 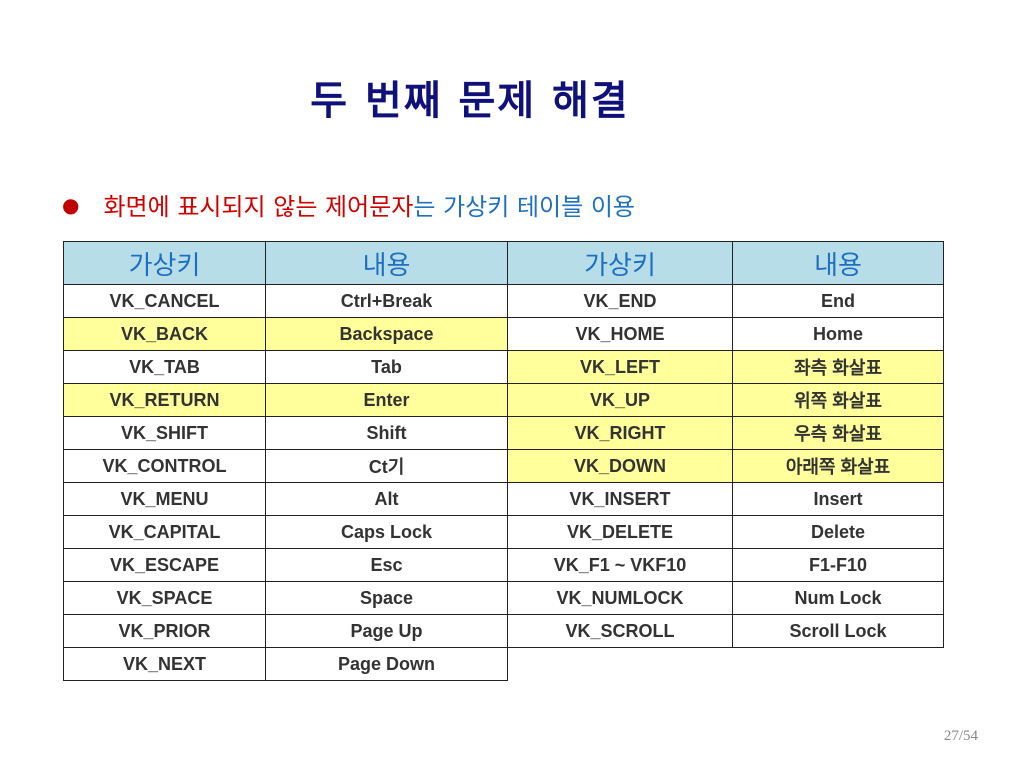 I want to click on bullet-item: ● 화면에 표시되지 않는 제어문자는 가상키 테이블 이용, so click(x=348, y=204).